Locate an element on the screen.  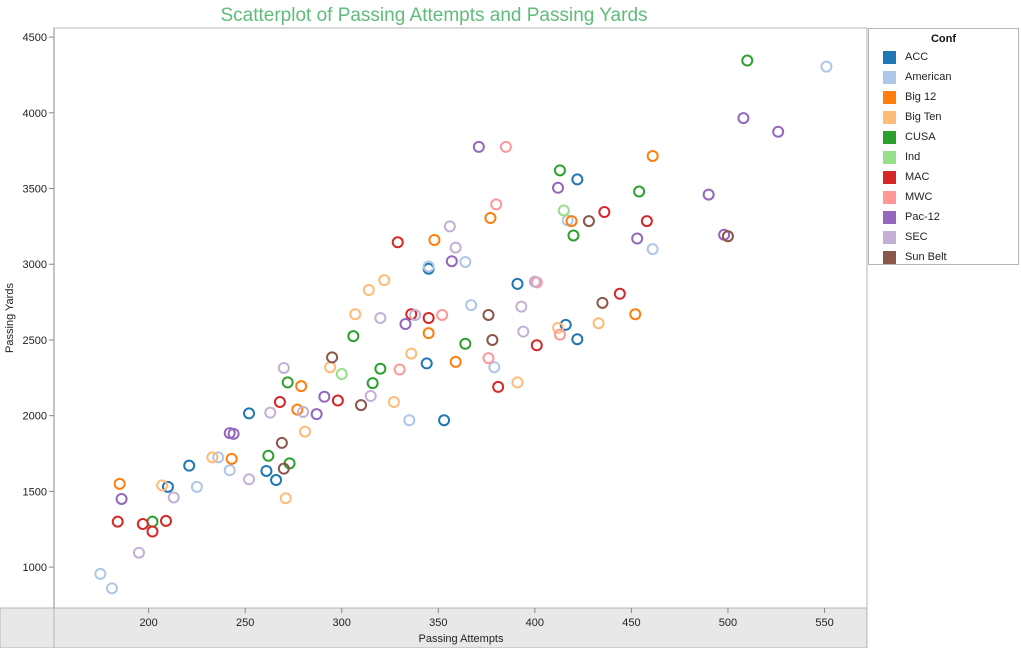
legend-label: CUSA is located at coordinates (920, 137).